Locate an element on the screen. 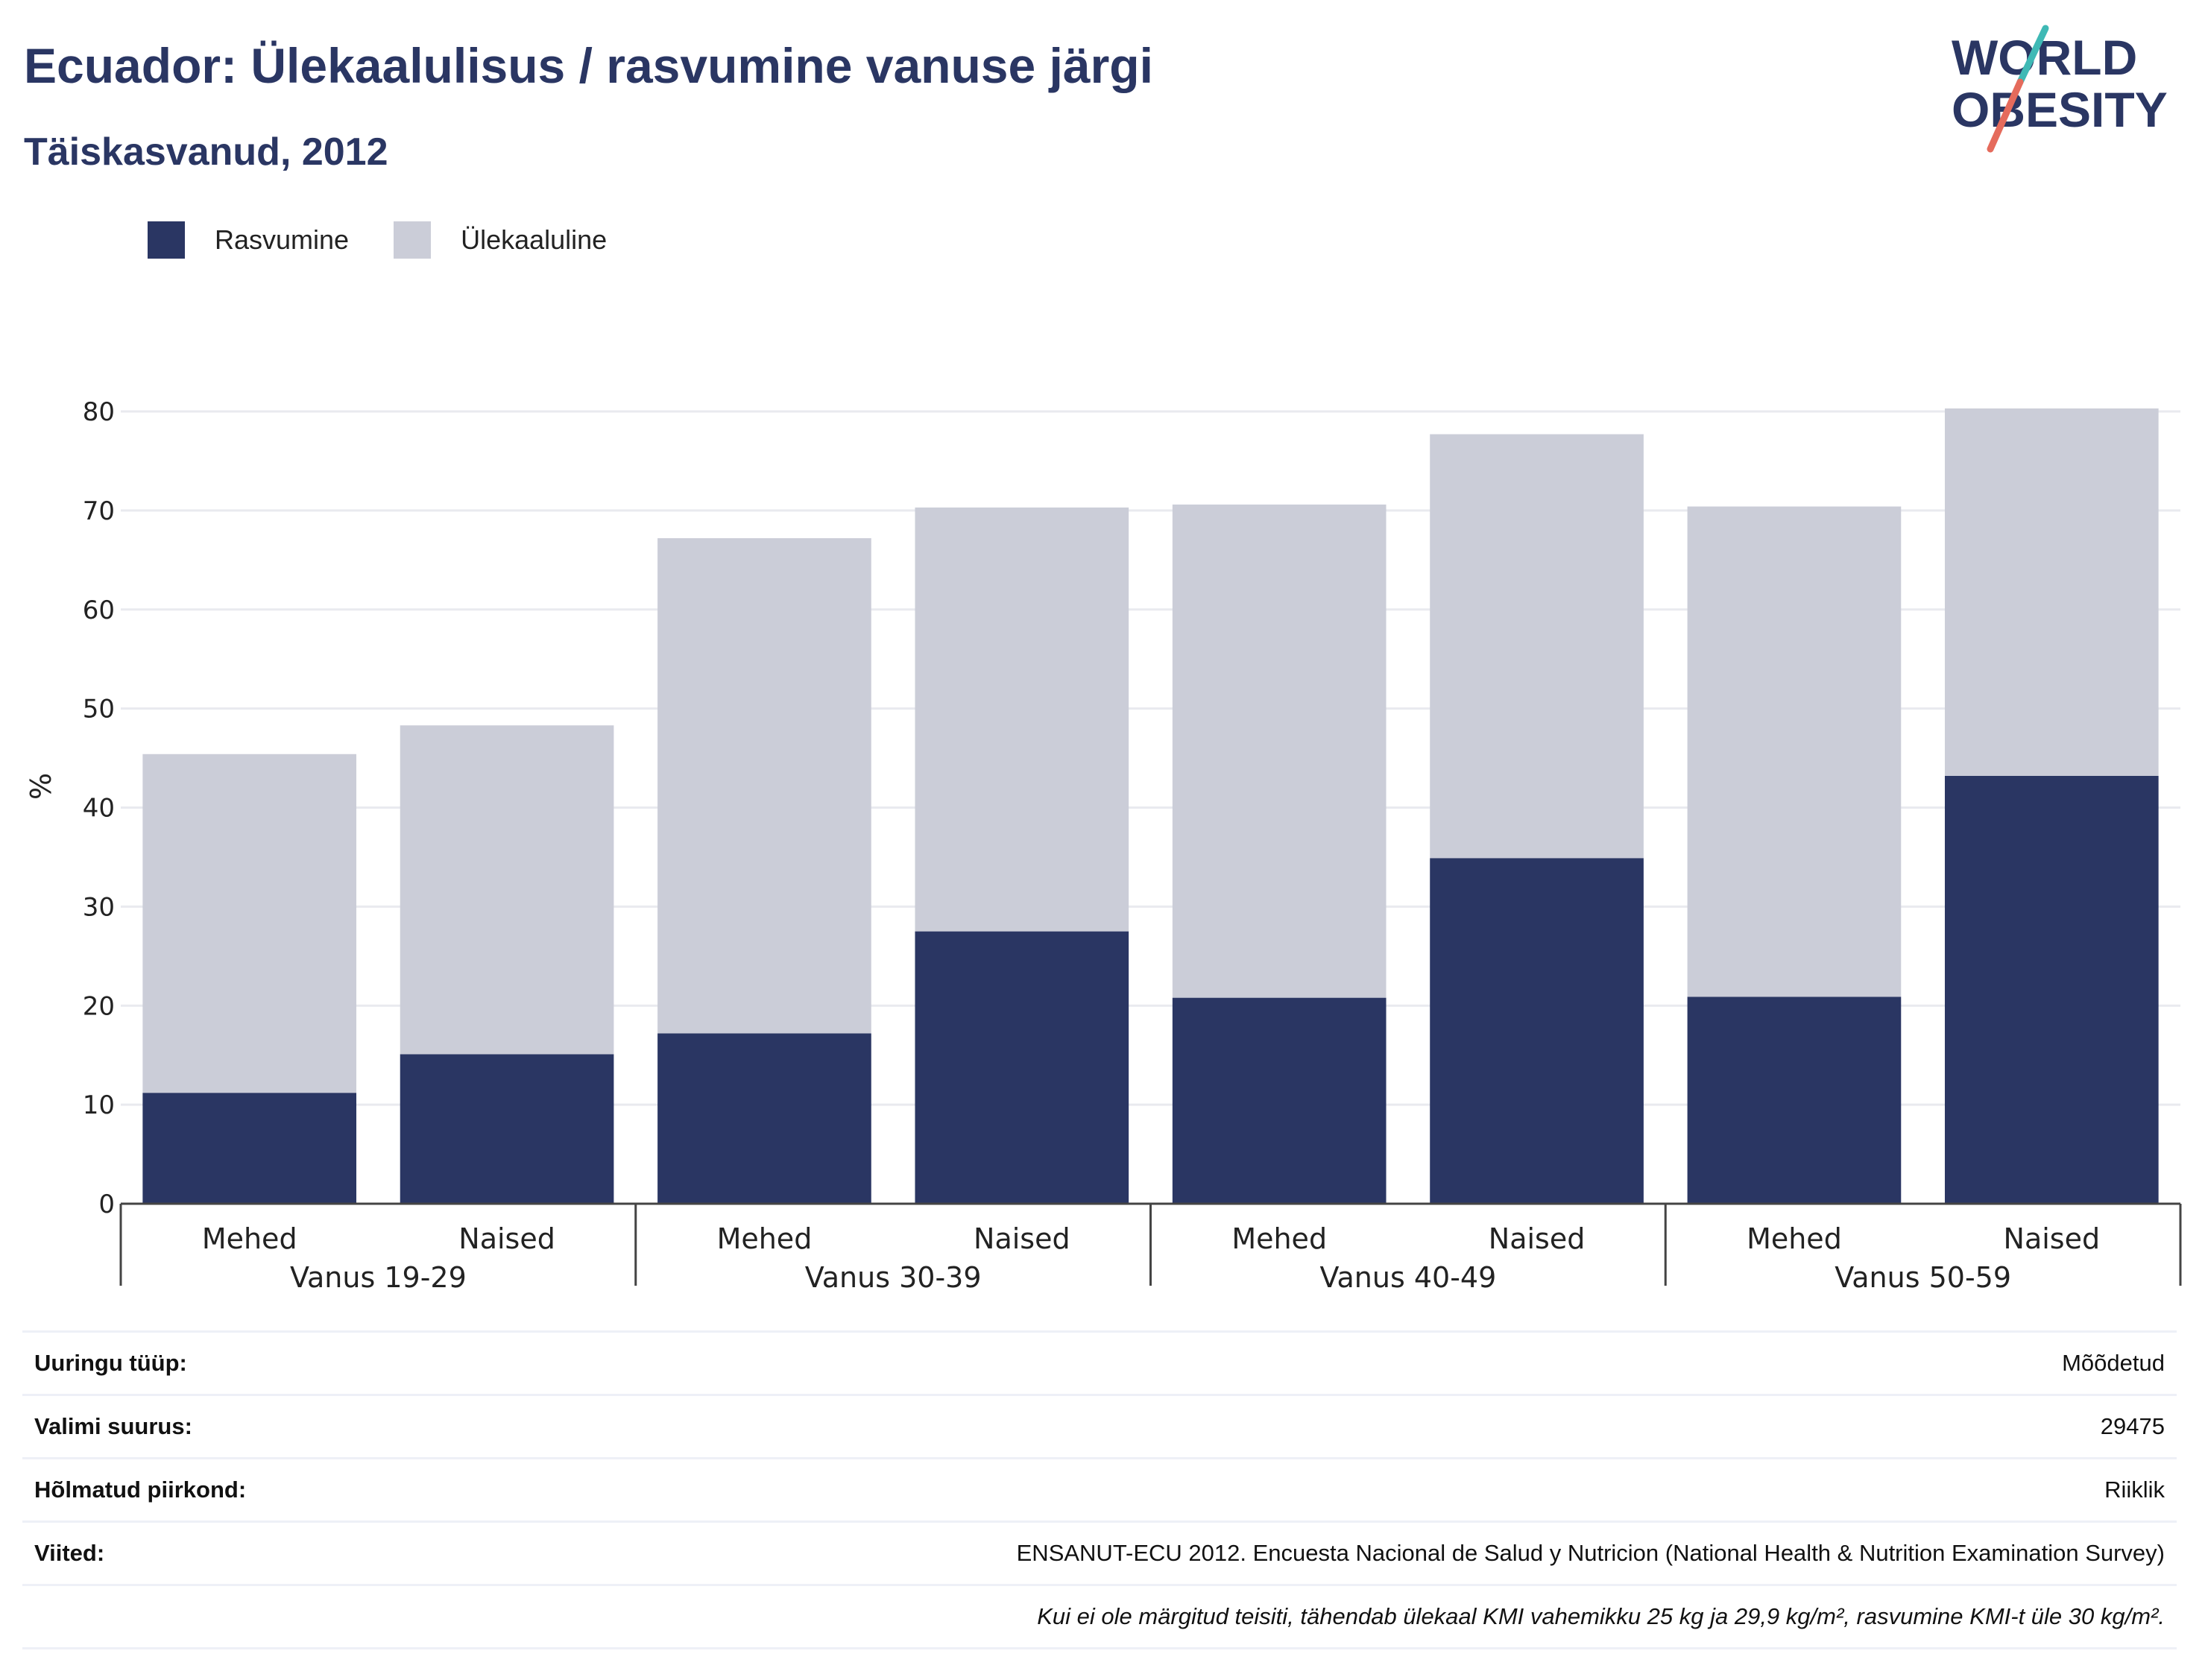  x-group-label: Vanus 50-59 is located at coordinates (1923, 1277).